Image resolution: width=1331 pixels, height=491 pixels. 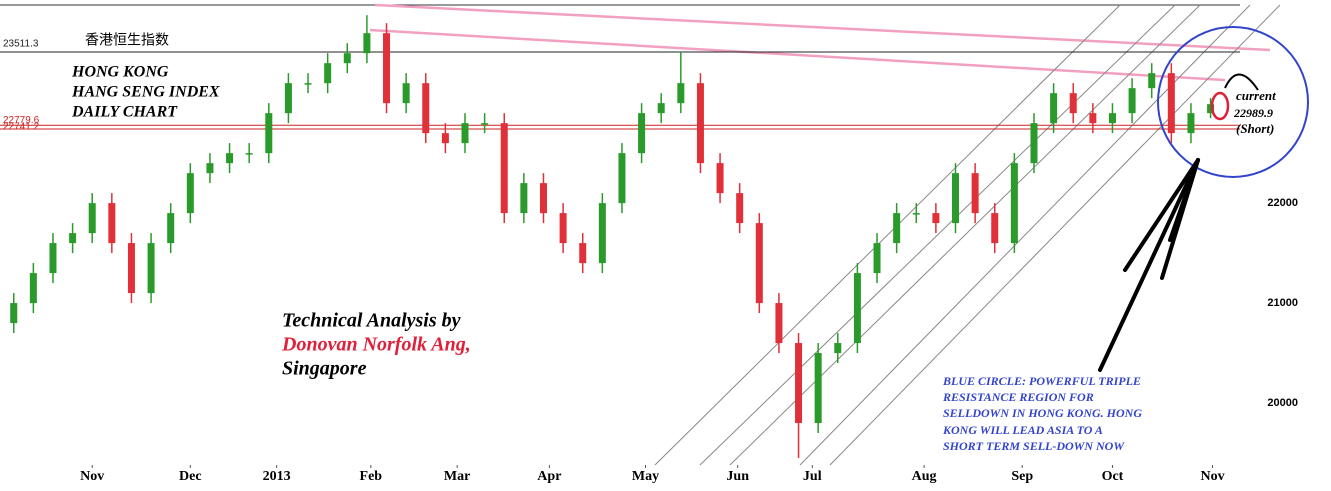 I want to click on current-marker, so click(x=1220, y=106).